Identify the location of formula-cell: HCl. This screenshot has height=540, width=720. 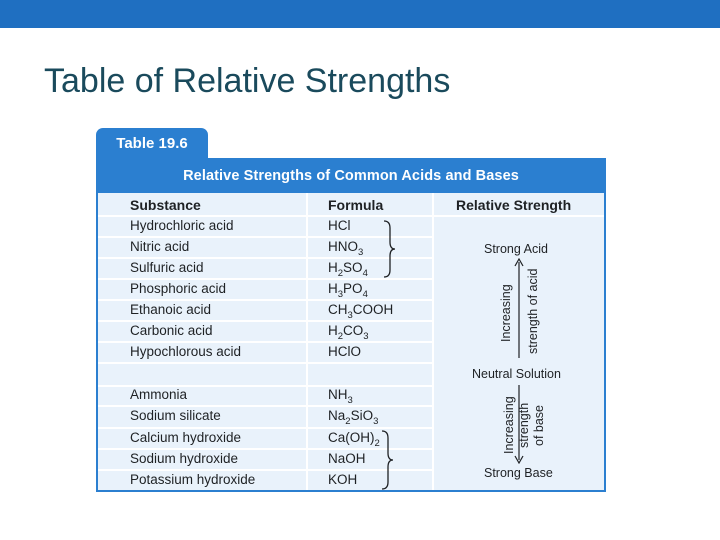
(339, 225).